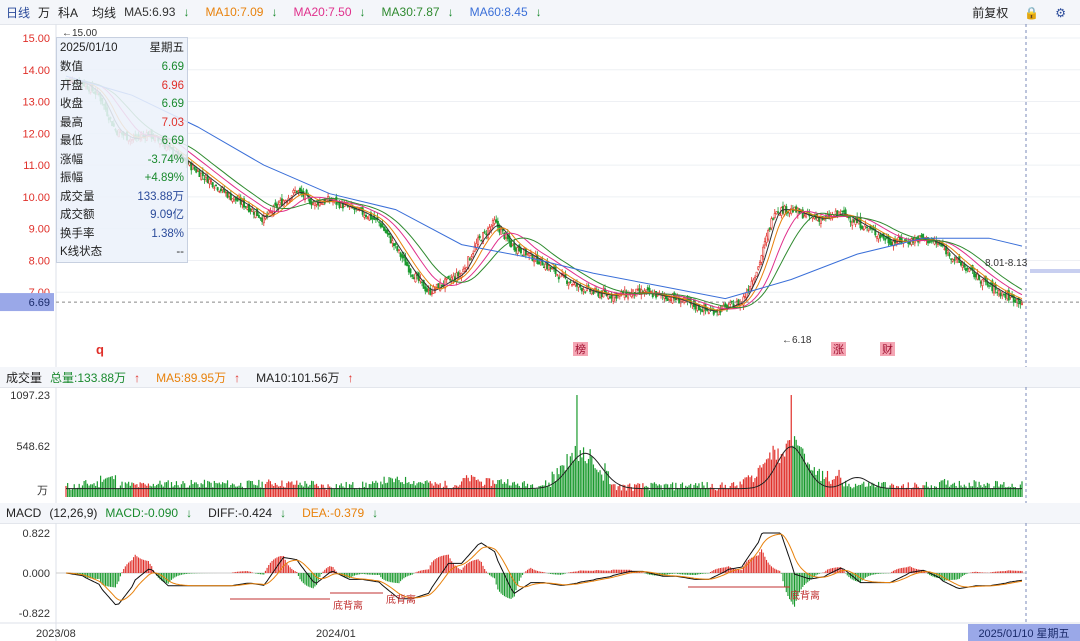 This screenshot has height=641, width=1080. Describe the element at coordinates (24, 513) in the screenshot. I see `macd-title: MACD` at that location.